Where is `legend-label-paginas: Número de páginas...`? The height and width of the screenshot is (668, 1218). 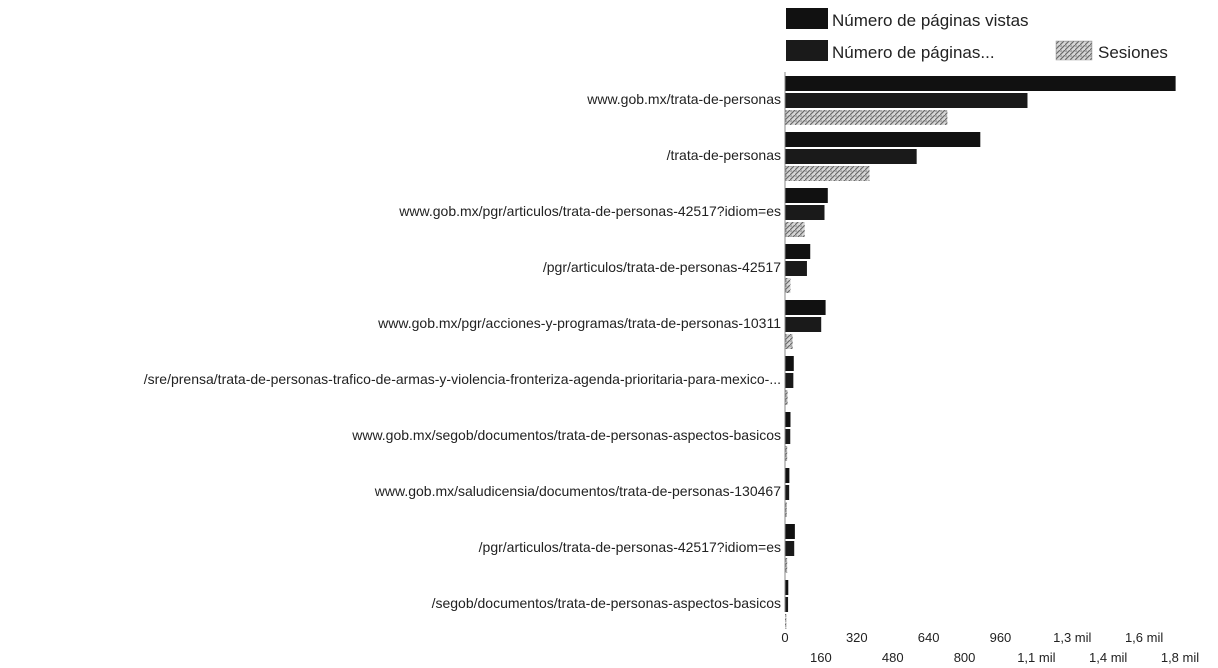 legend-label-paginas: Número de páginas... is located at coordinates (913, 52).